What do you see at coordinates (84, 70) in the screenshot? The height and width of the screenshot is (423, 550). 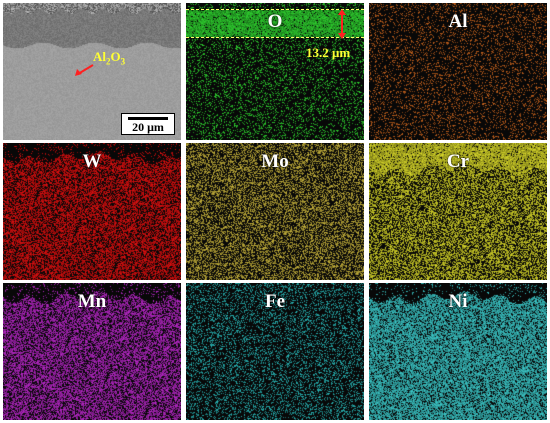 I see `red-arrow-icon` at bounding box center [84, 70].